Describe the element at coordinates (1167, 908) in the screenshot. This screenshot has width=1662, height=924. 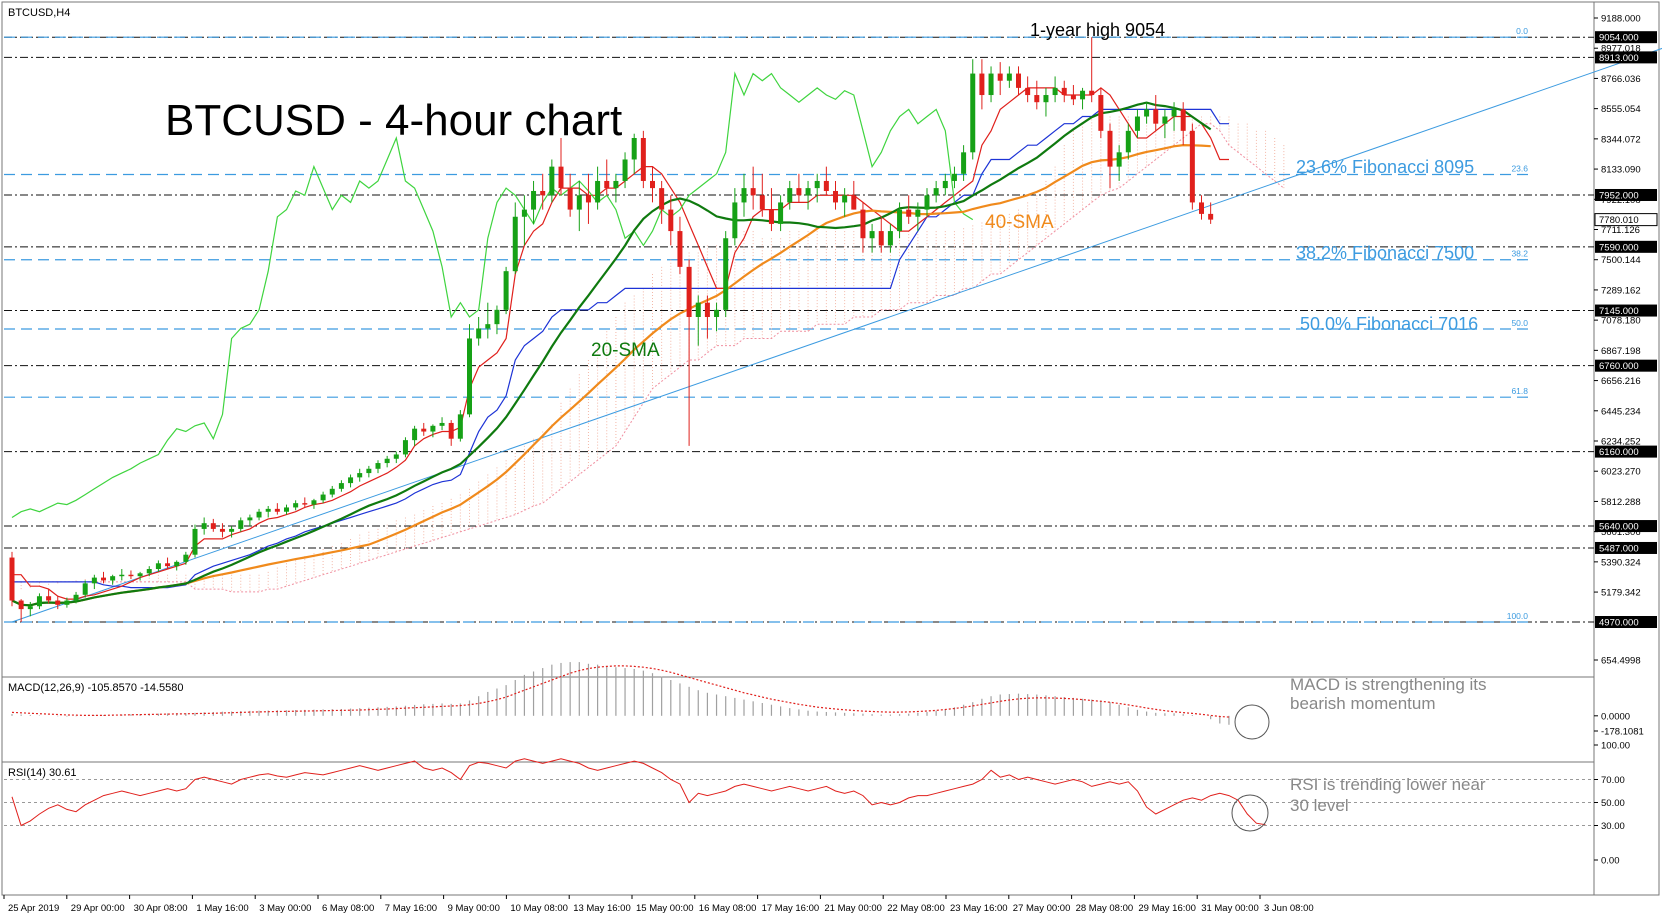
I see `time-tick-label: 29 May 16:00` at that location.